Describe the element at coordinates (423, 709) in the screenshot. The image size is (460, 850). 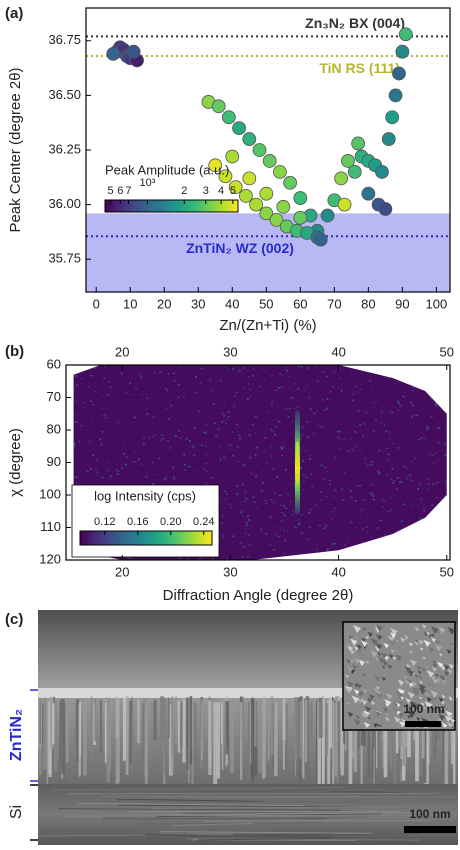
I see `inset-scale-label: 100 nm` at that location.